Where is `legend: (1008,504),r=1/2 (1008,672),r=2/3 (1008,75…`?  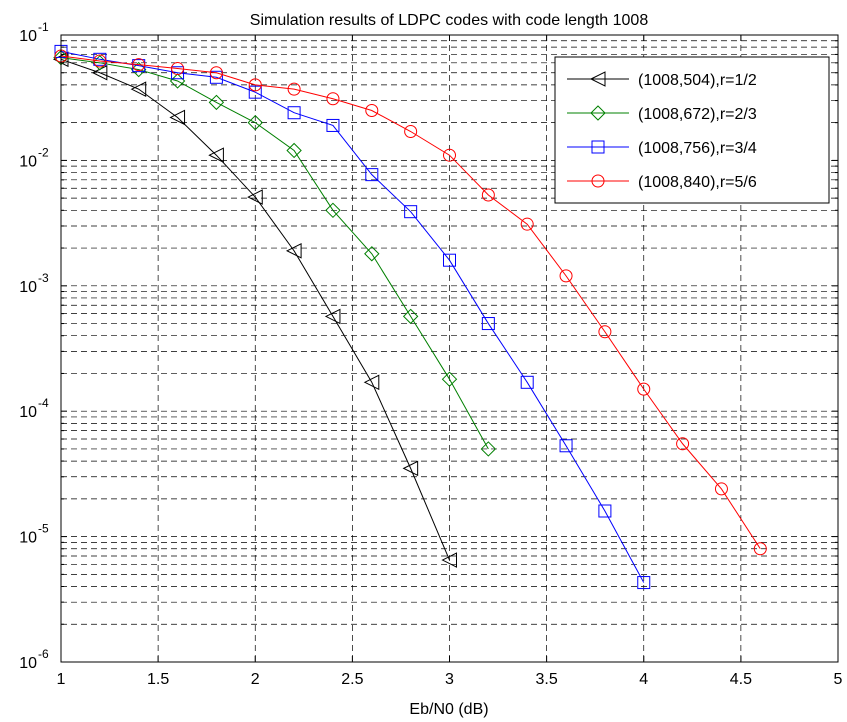 legend: (1008,504),r=1/2 (1008,672),r=2/3 (1008,75… is located at coordinates (692, 130).